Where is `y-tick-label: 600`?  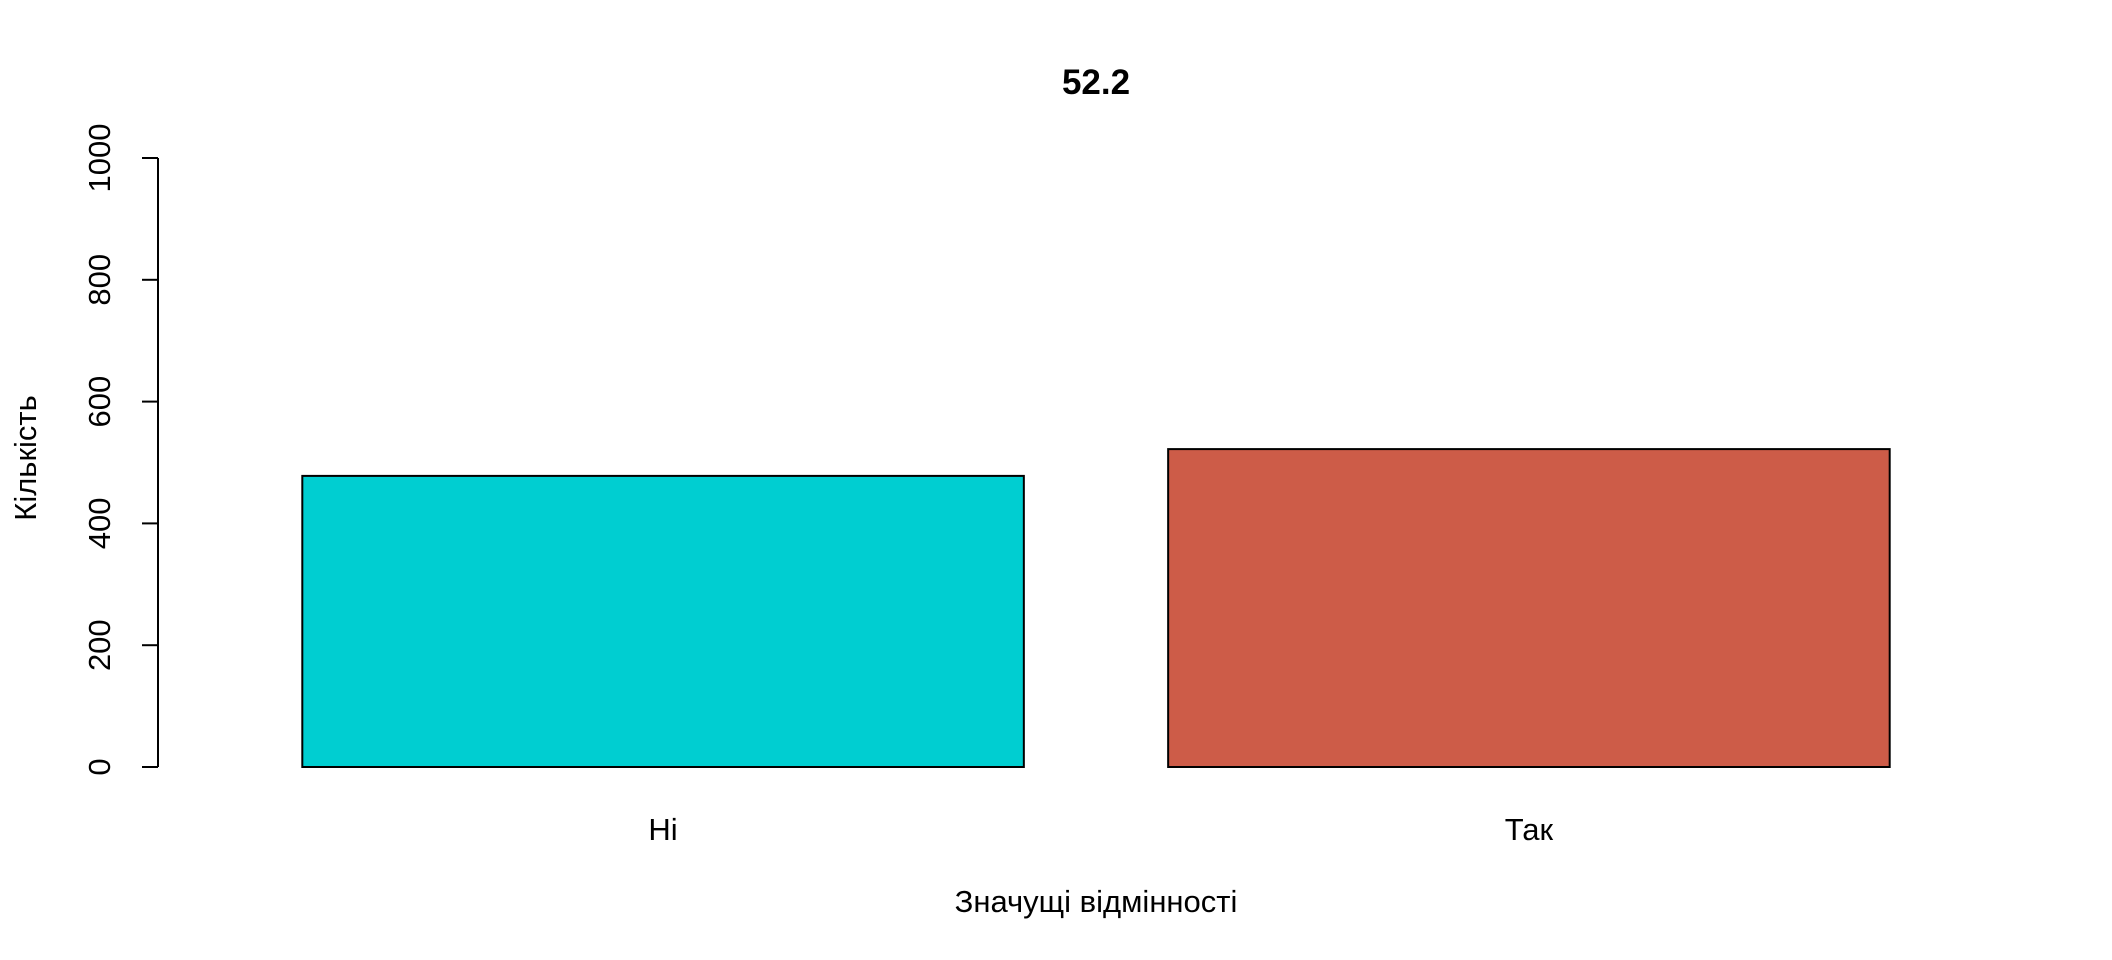
y-tick-label: 600 is located at coordinates (99, 402).